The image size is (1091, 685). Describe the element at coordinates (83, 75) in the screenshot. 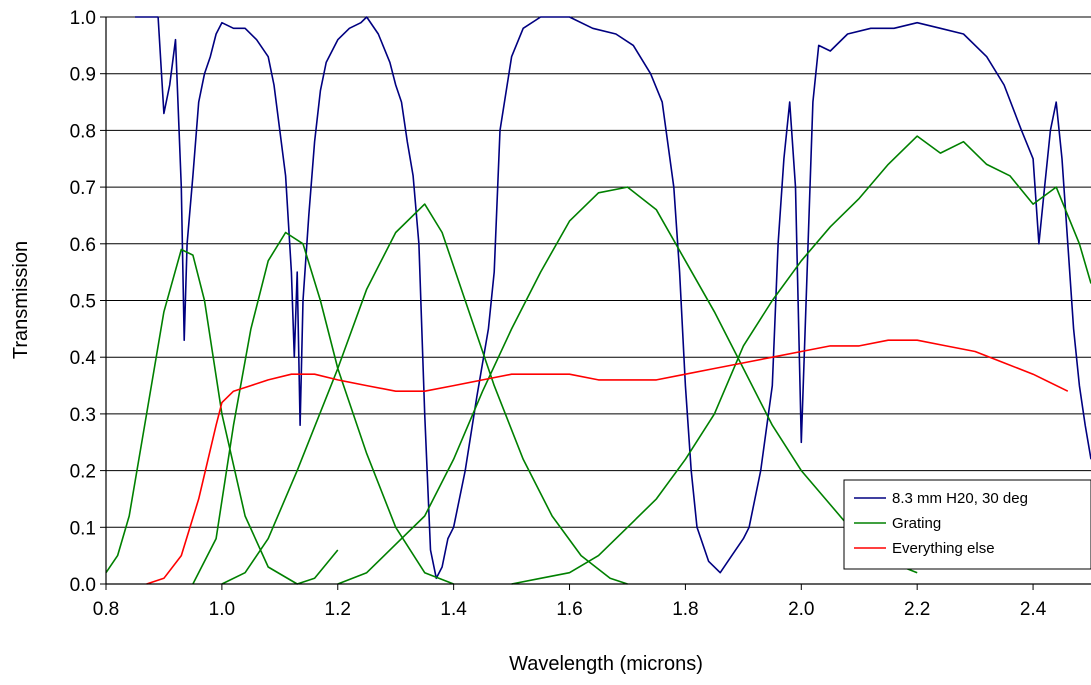

I see `y-tick-label: 0.9` at that location.